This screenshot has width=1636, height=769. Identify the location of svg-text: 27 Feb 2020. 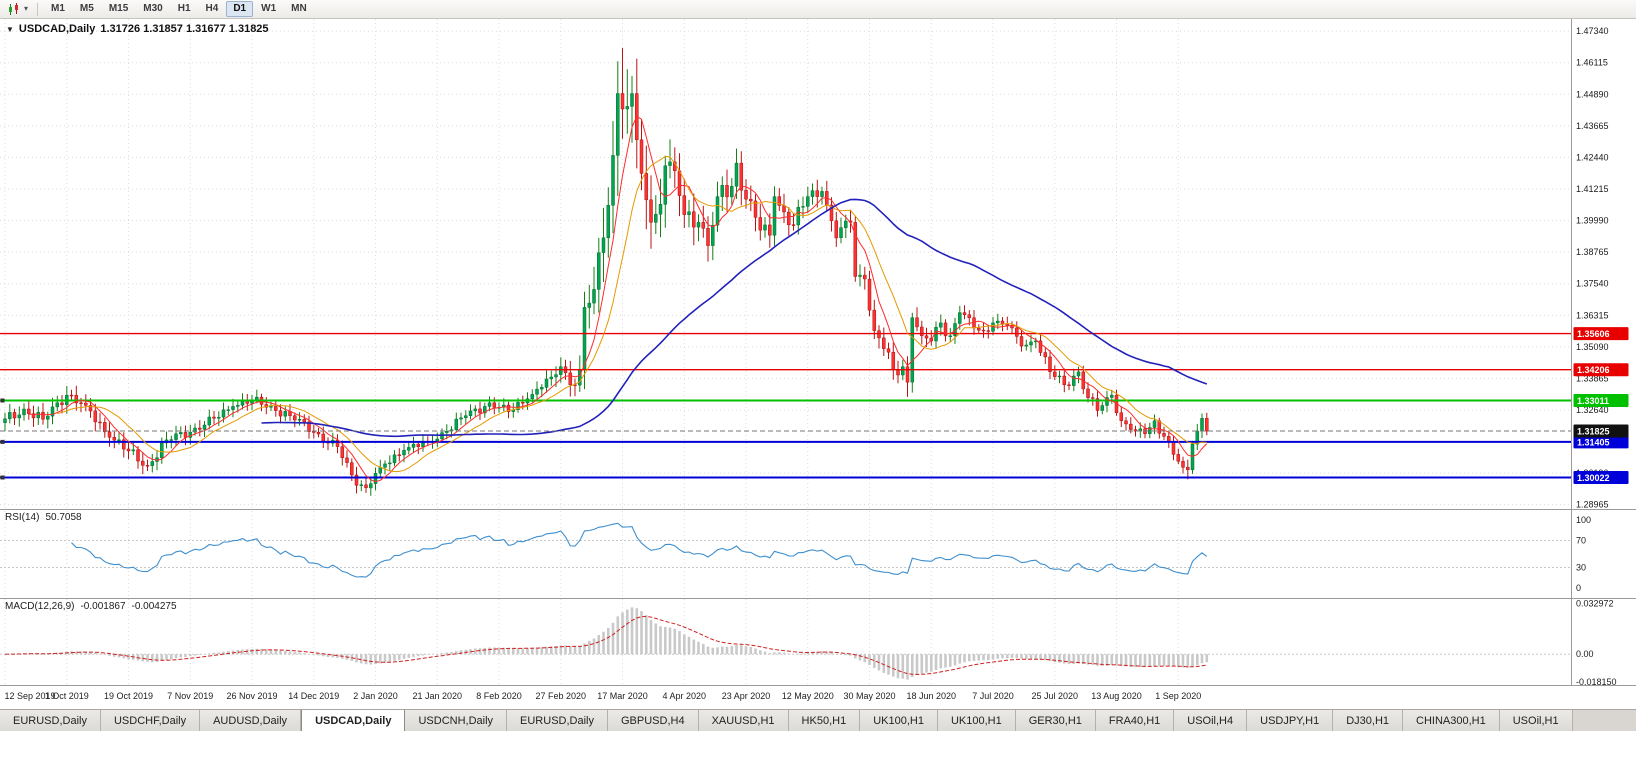
(561, 696).